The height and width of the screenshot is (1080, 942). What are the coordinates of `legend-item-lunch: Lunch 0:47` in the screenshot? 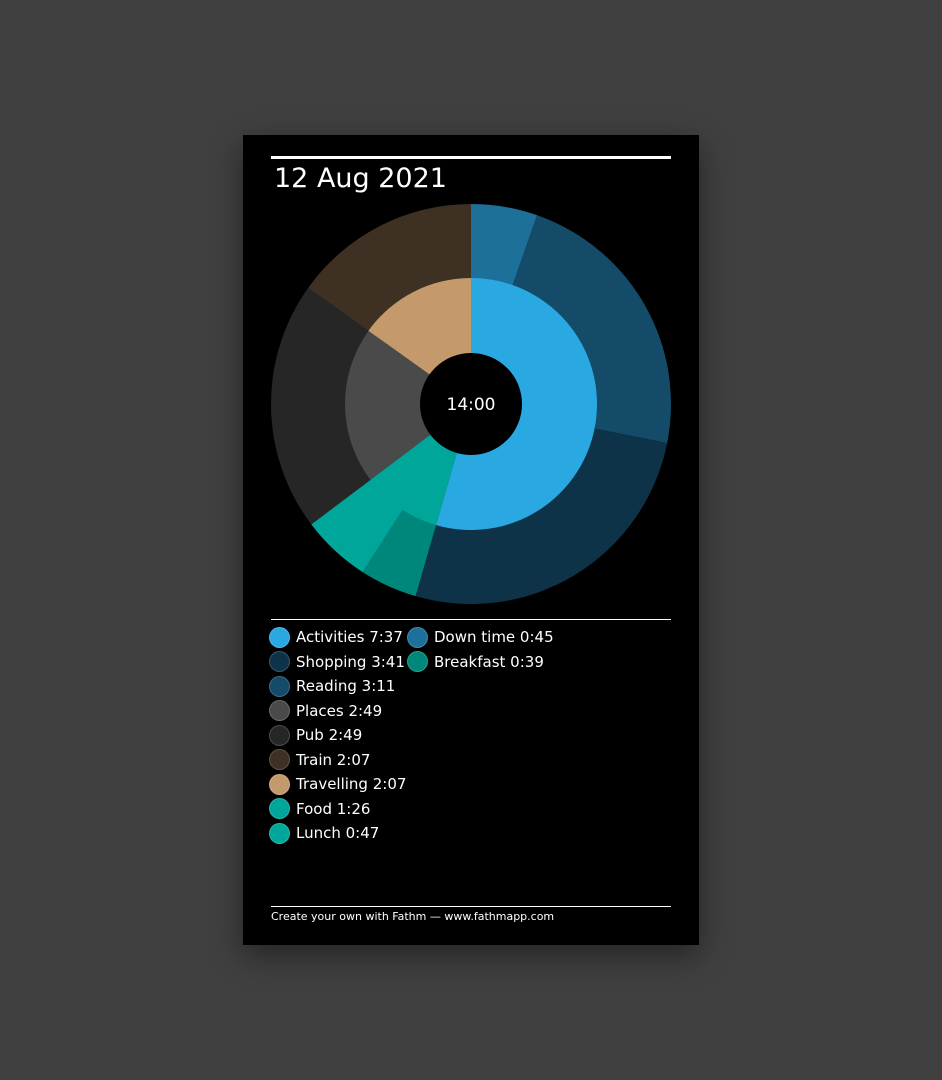 It's located at (337, 833).